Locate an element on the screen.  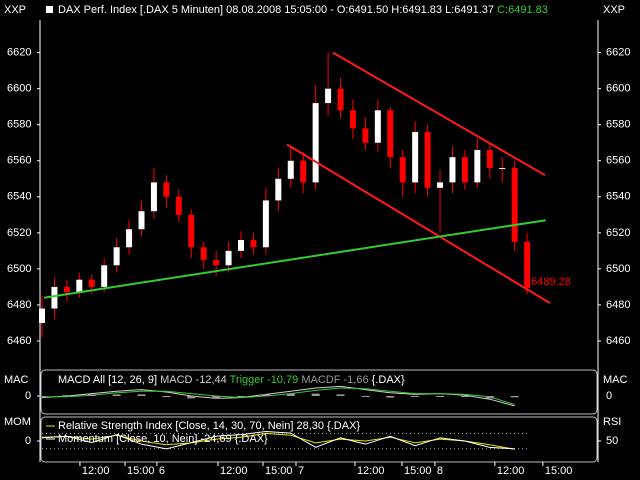
legend-entry: MACDF -1,66 is located at coordinates (334, 380).